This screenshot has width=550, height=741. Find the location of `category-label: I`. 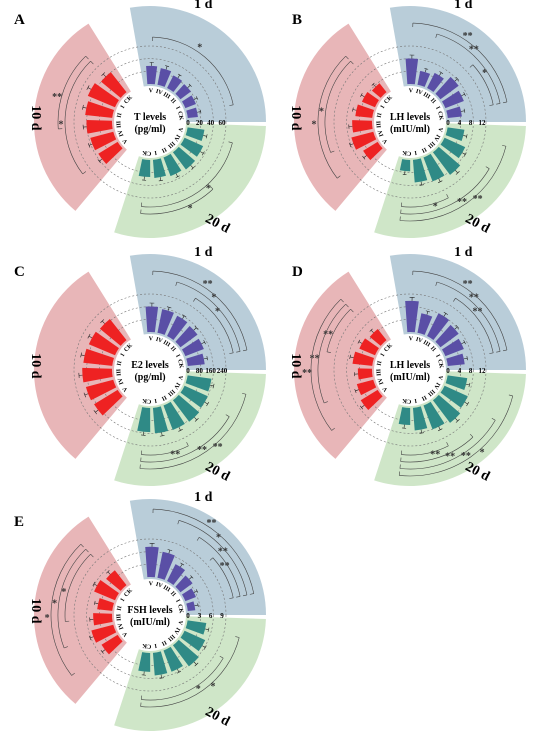

category-label: I is located at coordinates (155, 645).